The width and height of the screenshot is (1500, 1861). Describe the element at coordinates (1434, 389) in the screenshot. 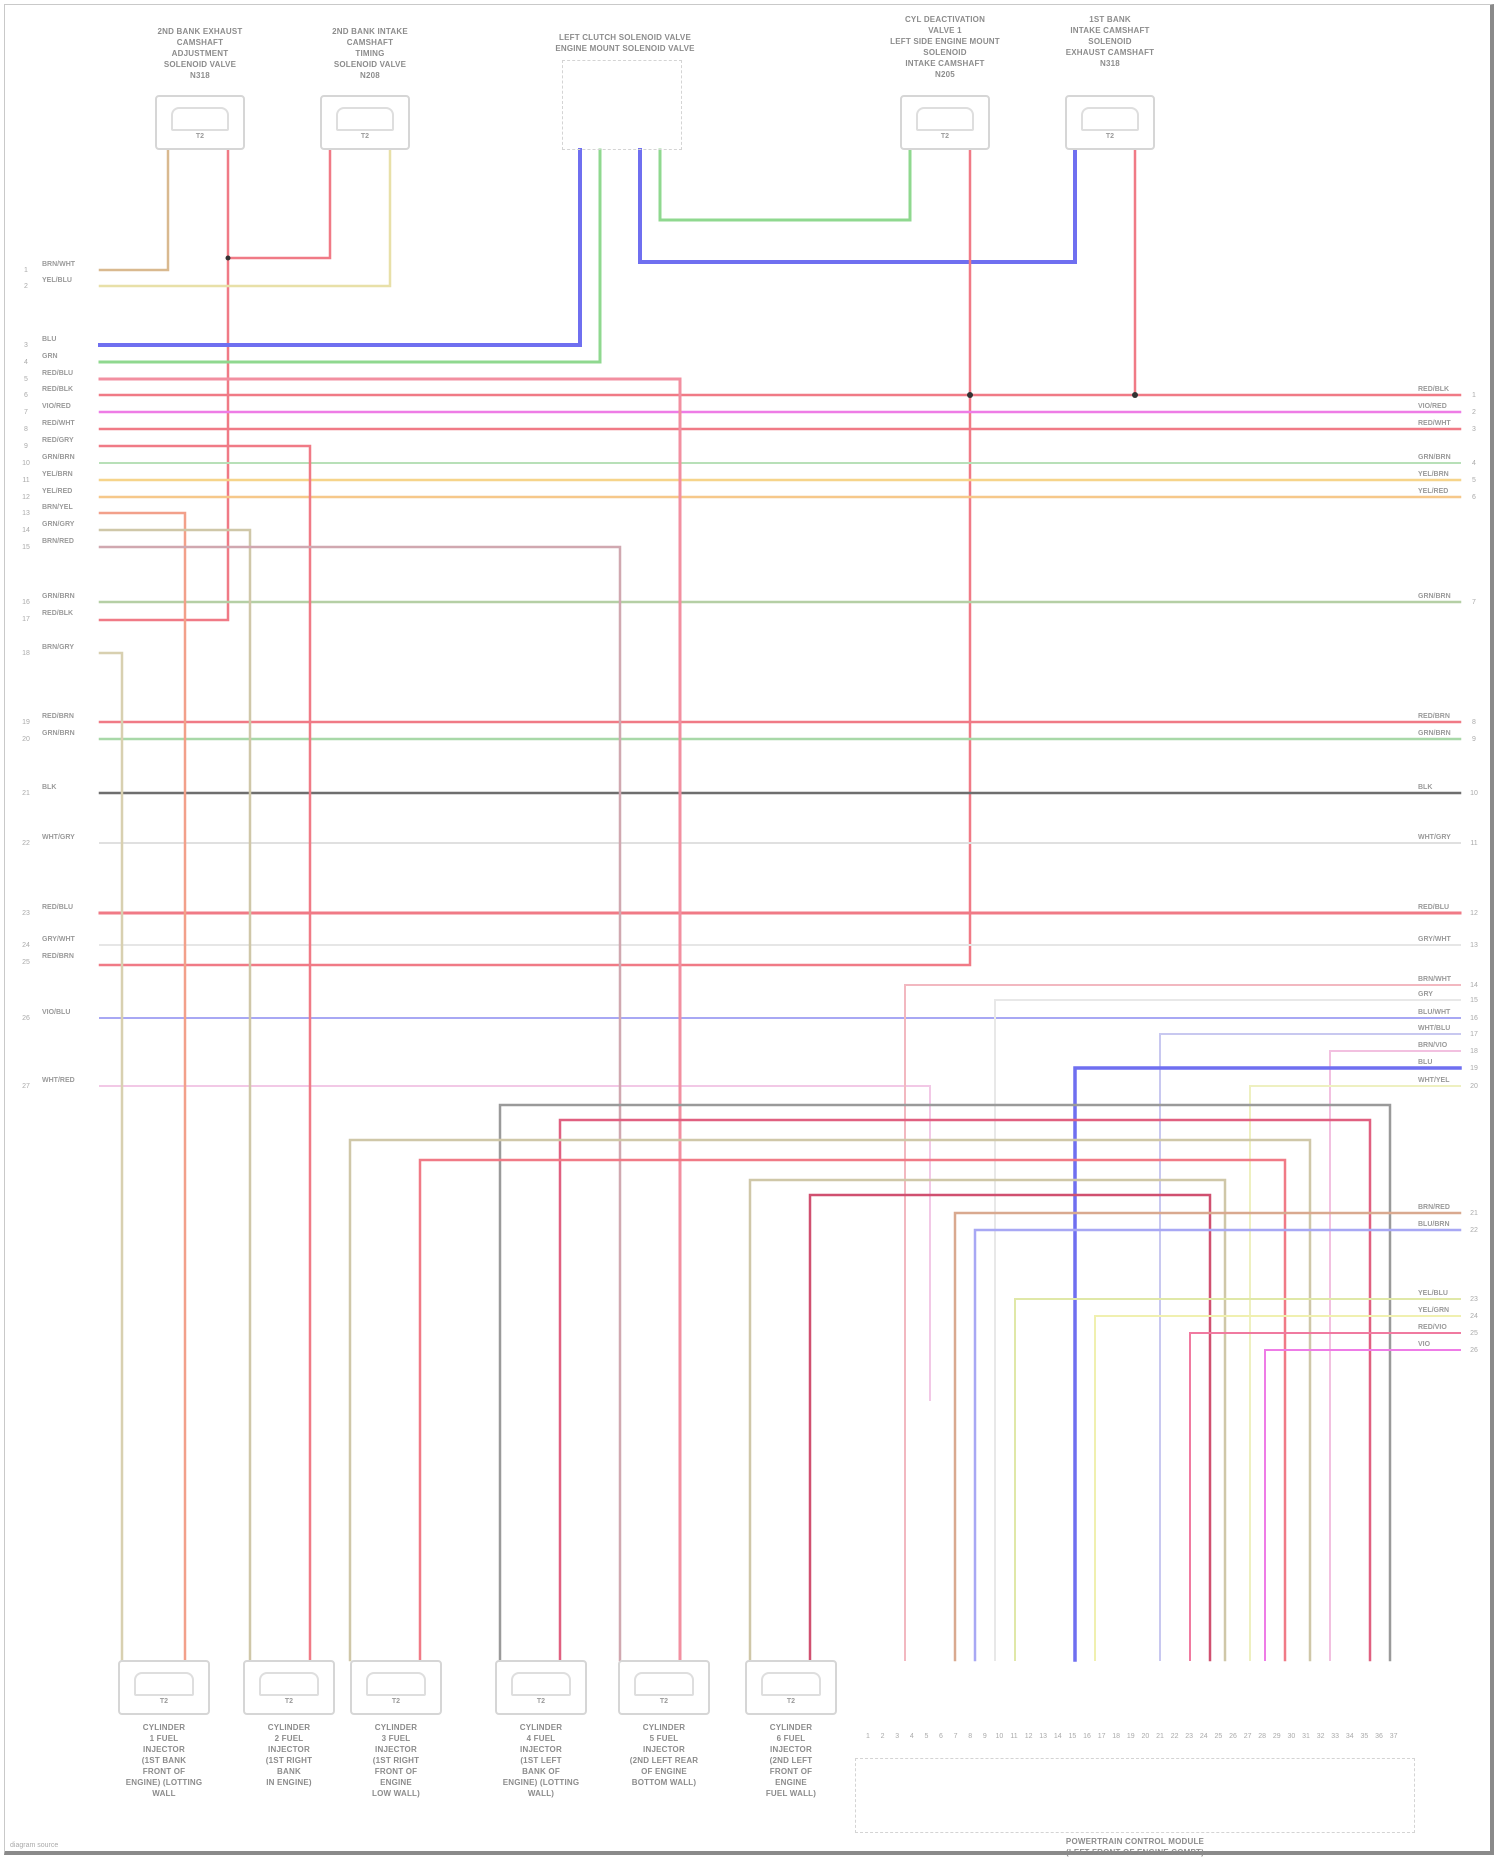

I see `right-wire-code: RED/BLK` at that location.